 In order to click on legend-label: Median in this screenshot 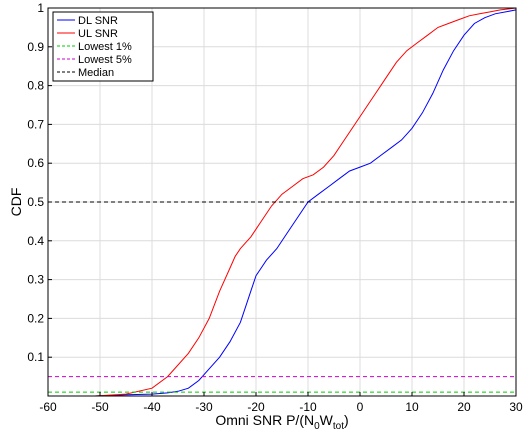, I will do `click(96, 73)`.